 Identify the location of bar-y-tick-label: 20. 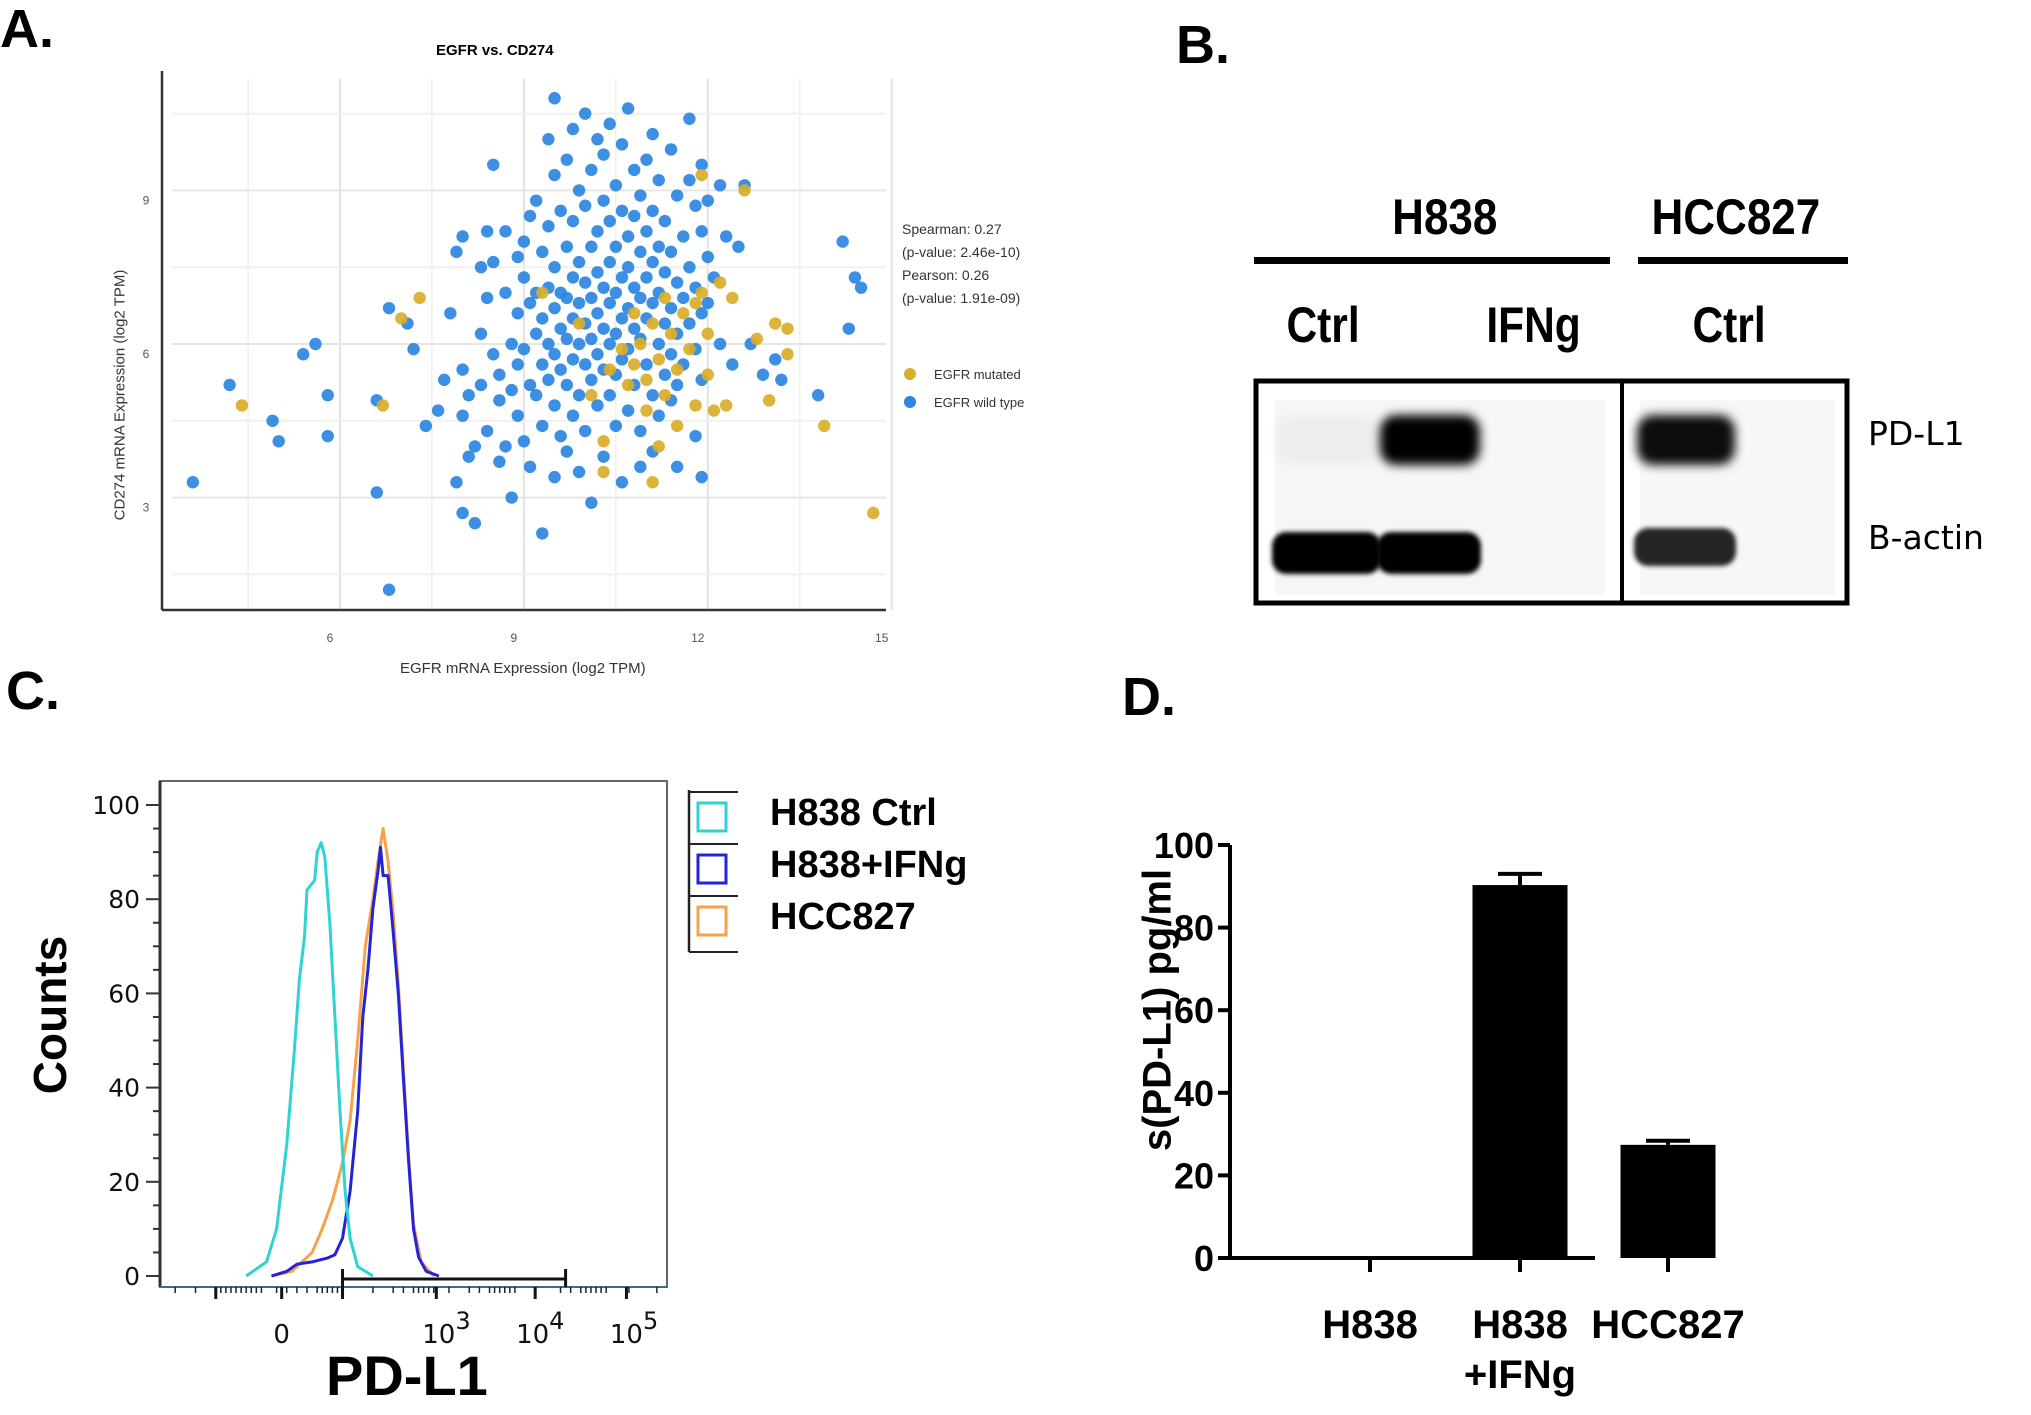
(1194, 1175).